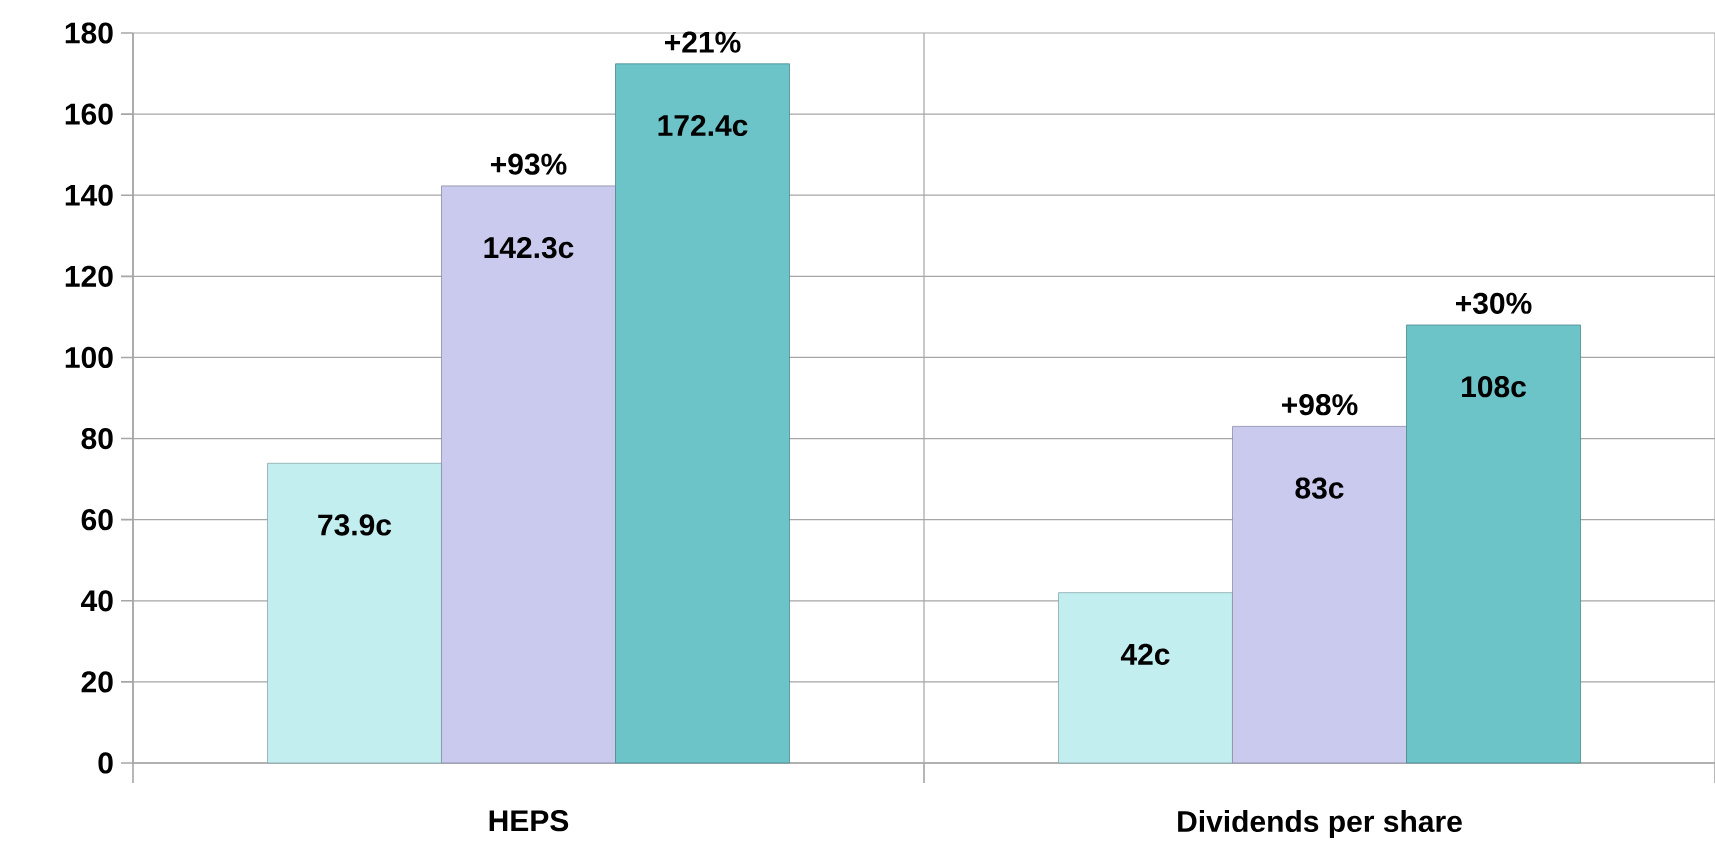 This screenshot has width=1715, height=859. I want to click on data-label: 172.4c, so click(703, 125).